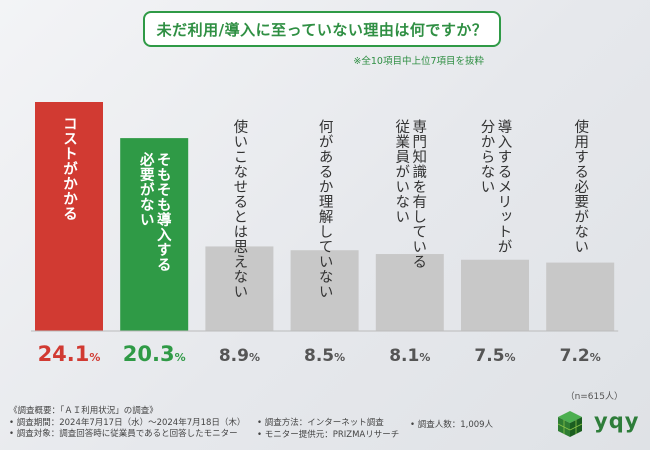 This screenshot has width=650, height=450. I want to click on category-label-2-line-2: 必要がない, so click(146, 189).